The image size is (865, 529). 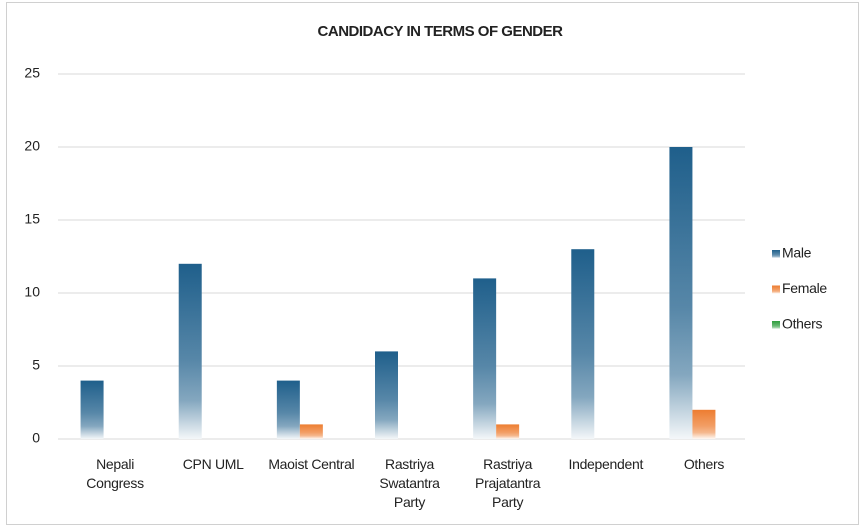 What do you see at coordinates (704, 464) in the screenshot?
I see `x-tick-label: Others` at bounding box center [704, 464].